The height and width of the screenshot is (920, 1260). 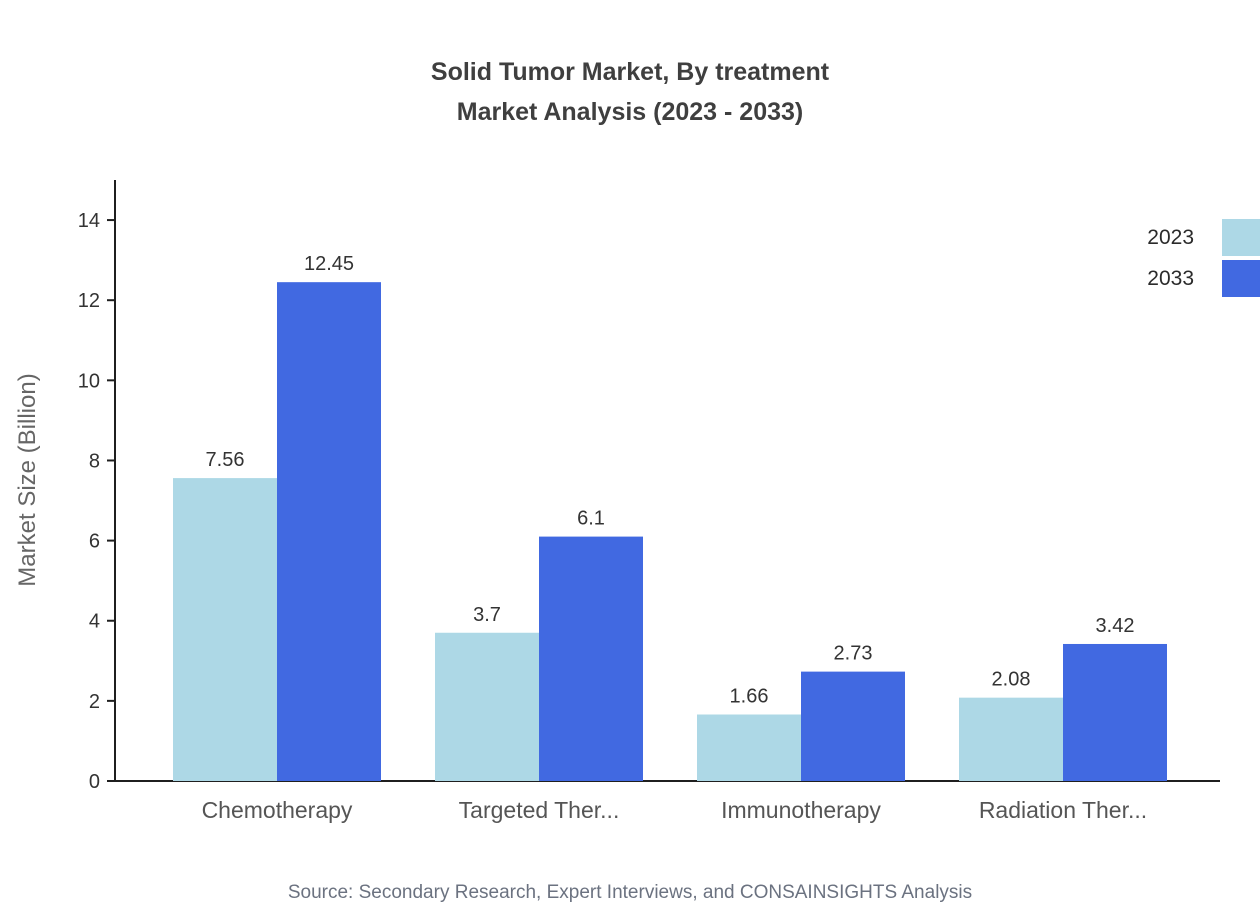 I want to click on chart-legend: 2023 2033, so click(x=1203, y=258).